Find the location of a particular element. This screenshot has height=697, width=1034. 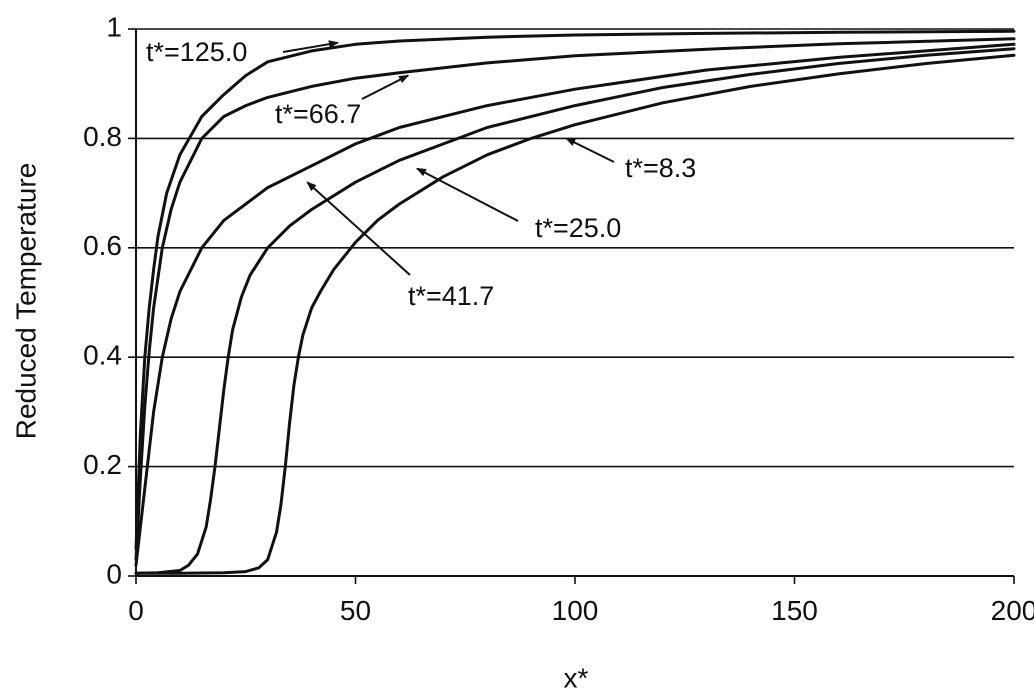

x-tick-label: 0 is located at coordinates (136, 610).